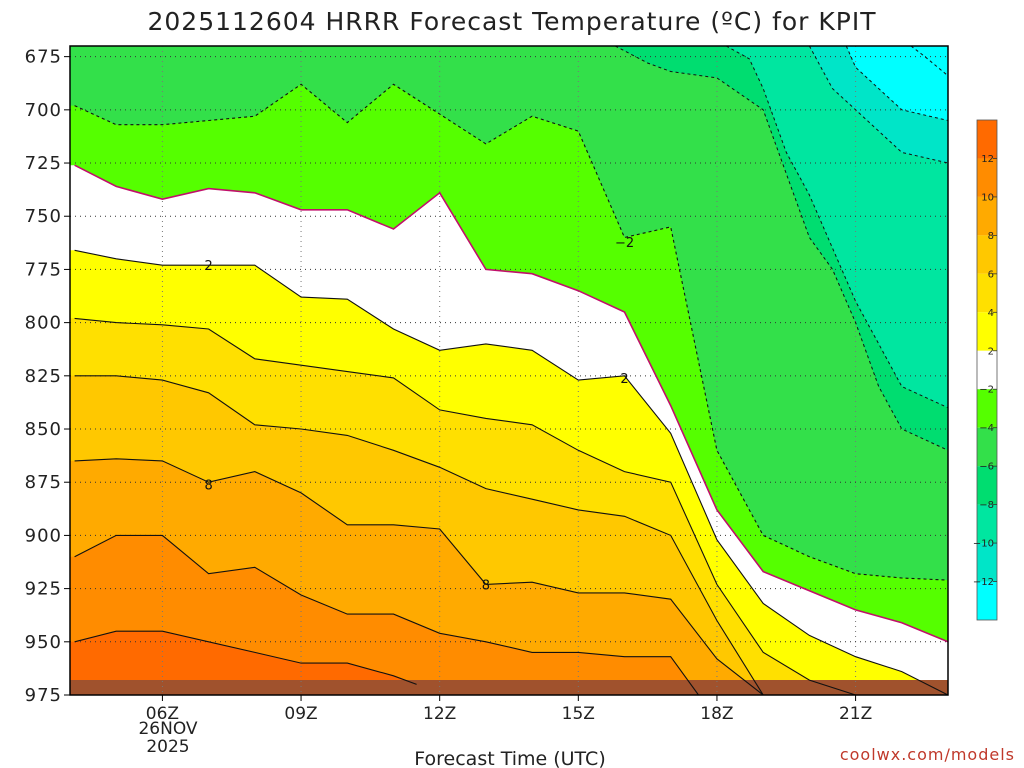  Describe the element at coordinates (983, 544) in the screenshot. I see `colorbar-tick-label: −10` at that location.